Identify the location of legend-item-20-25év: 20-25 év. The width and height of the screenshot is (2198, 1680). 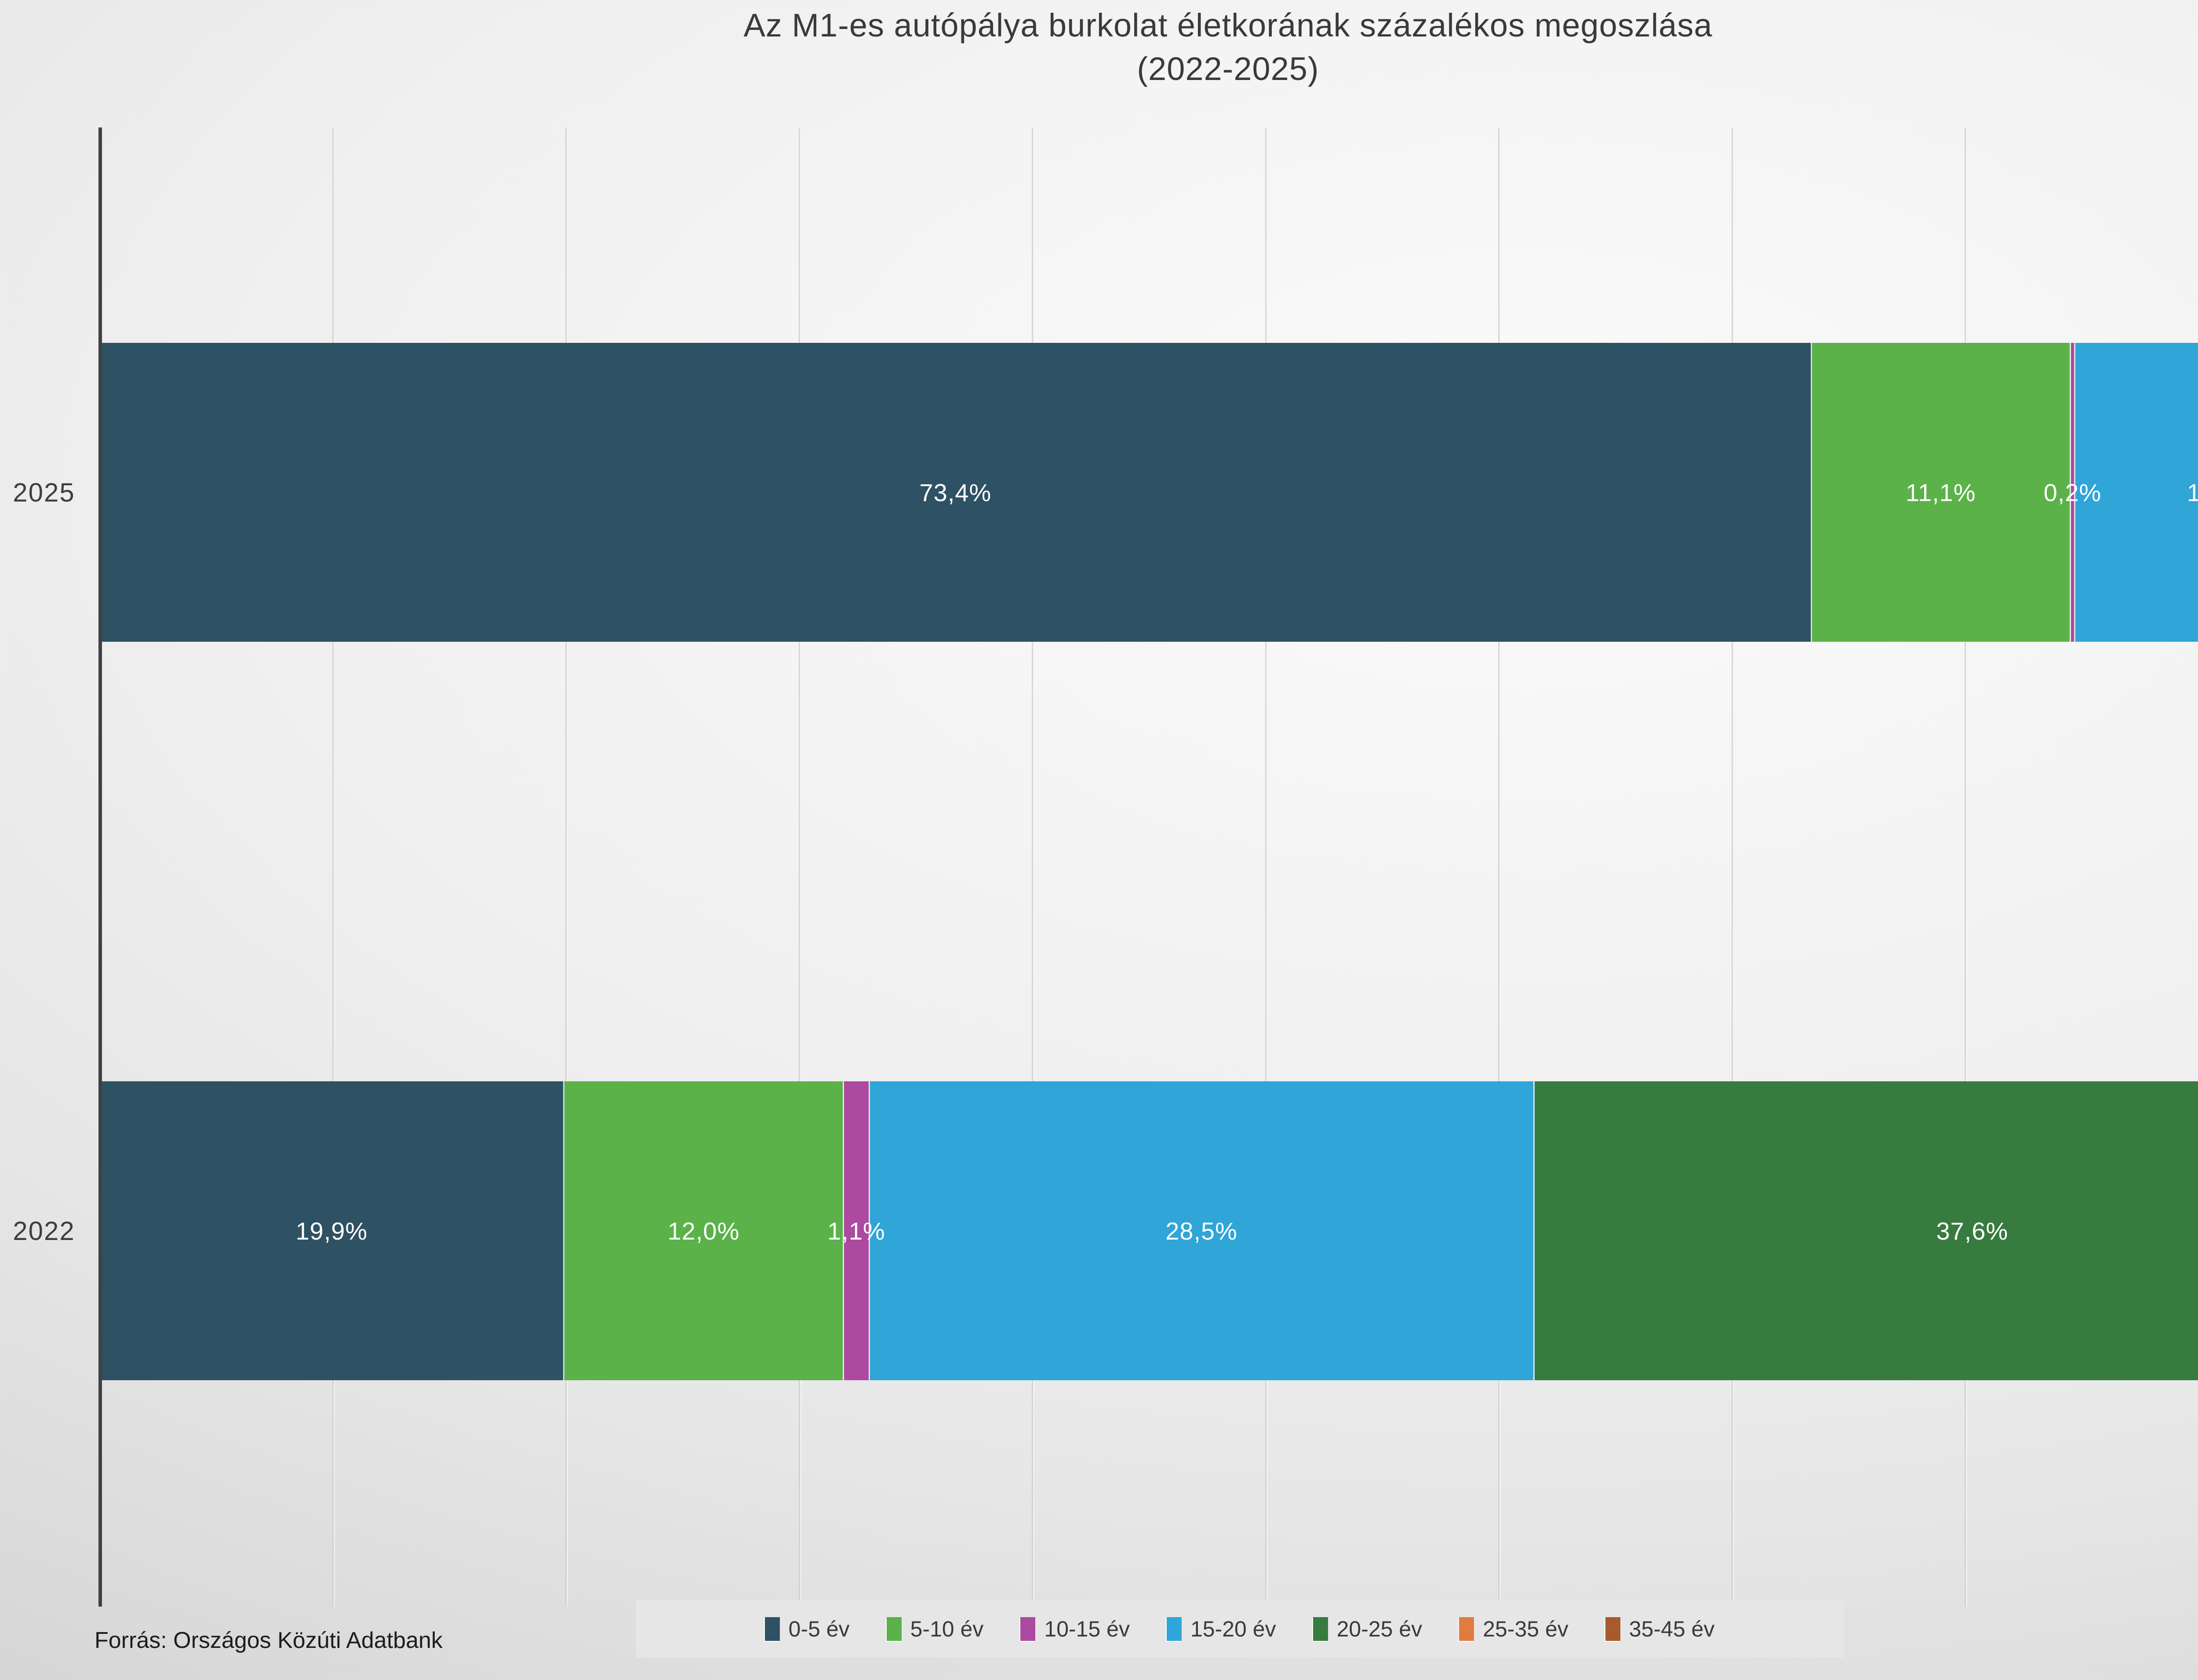
(1368, 1629).